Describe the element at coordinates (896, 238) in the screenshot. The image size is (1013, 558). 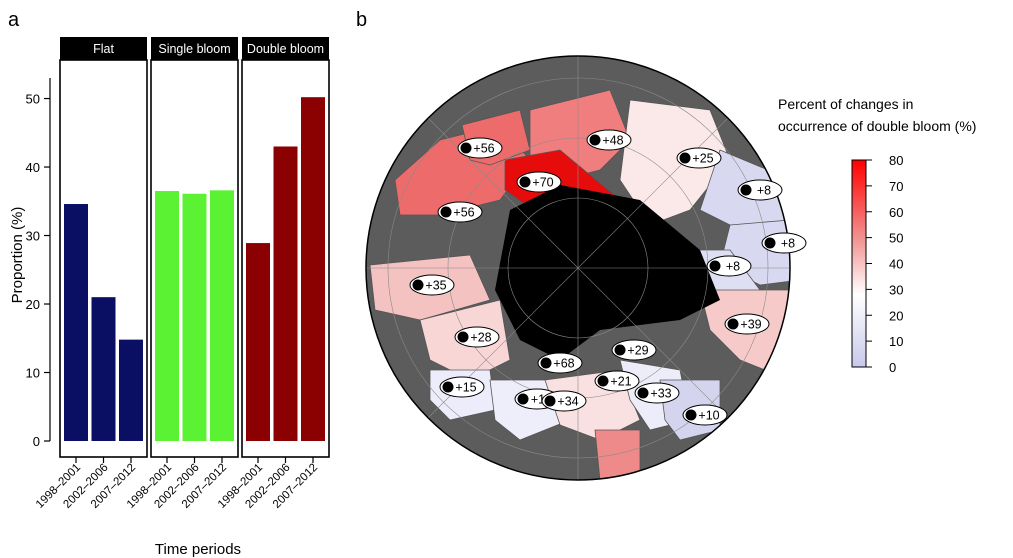
I see `colorbar-tick-label: 50` at that location.